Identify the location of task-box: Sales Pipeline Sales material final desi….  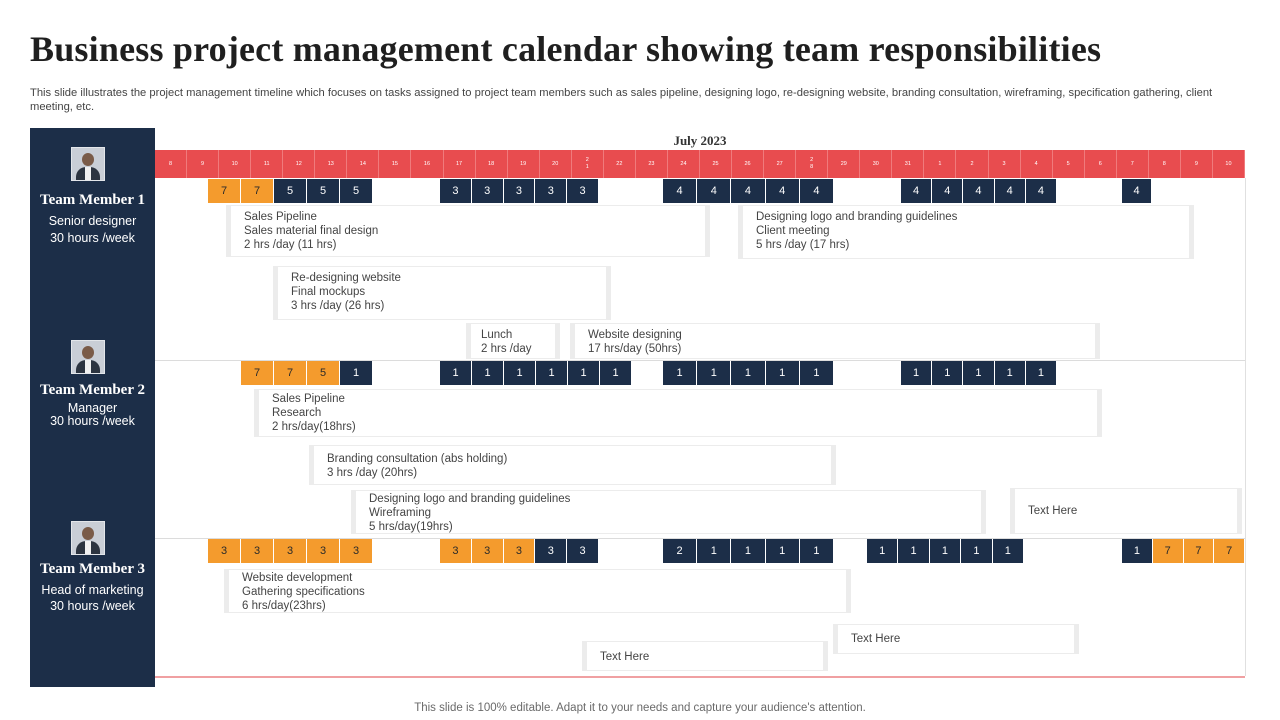
(468, 231).